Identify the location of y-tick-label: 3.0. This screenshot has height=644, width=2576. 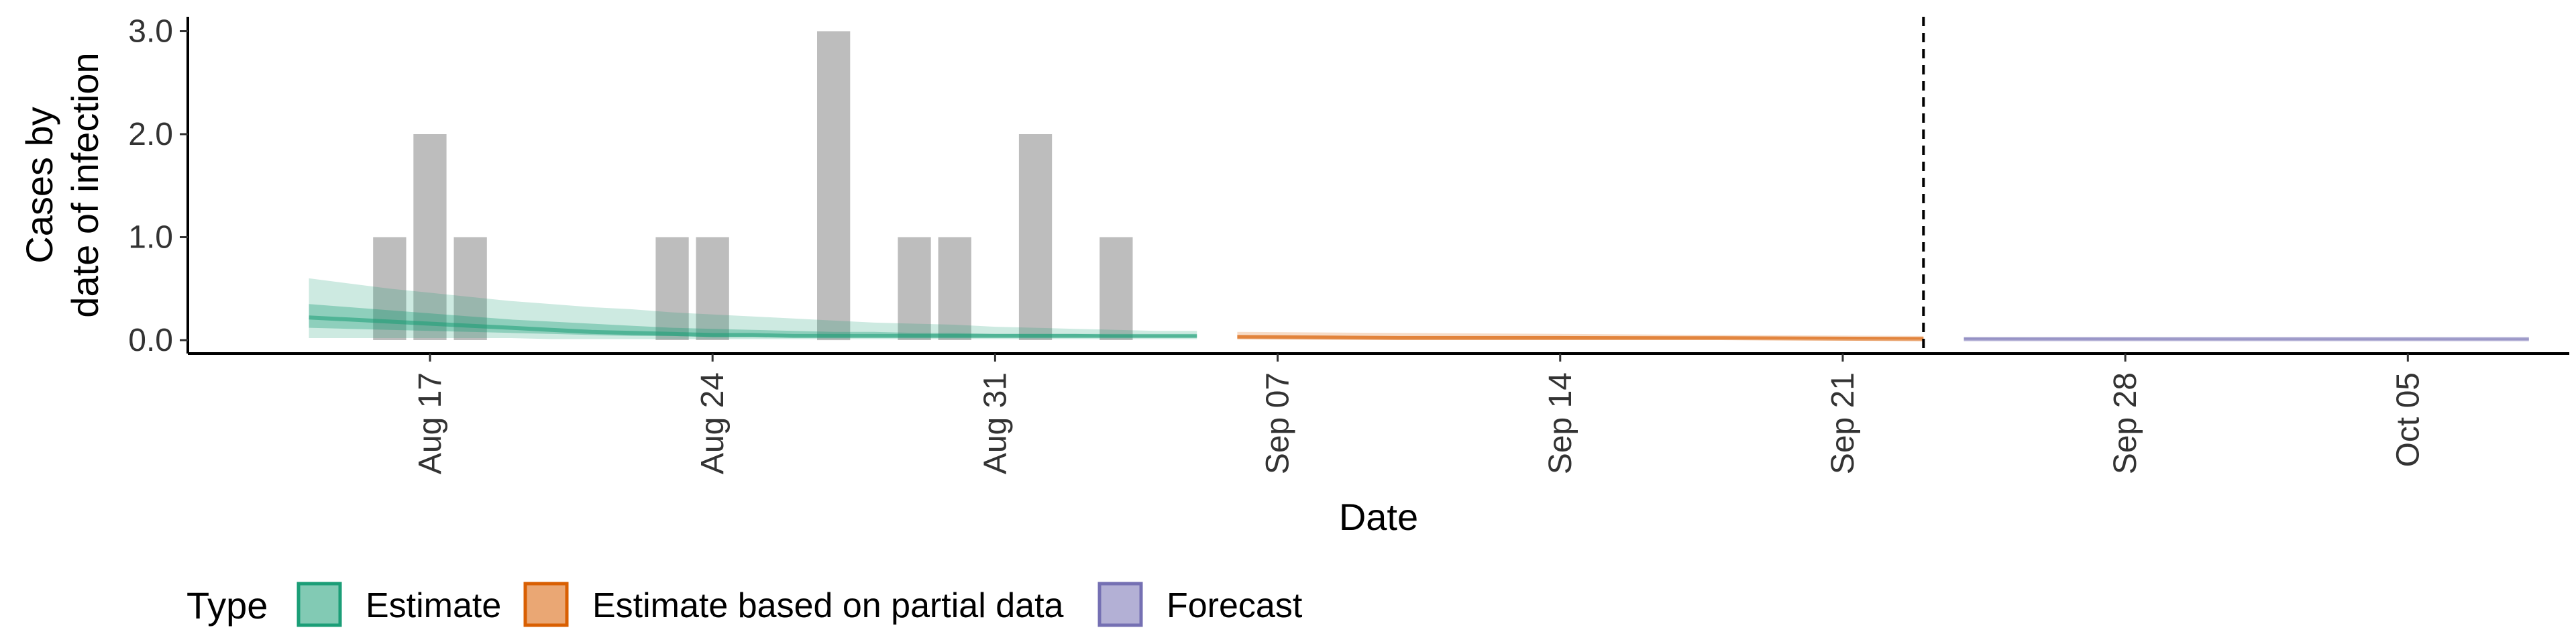
(150, 31).